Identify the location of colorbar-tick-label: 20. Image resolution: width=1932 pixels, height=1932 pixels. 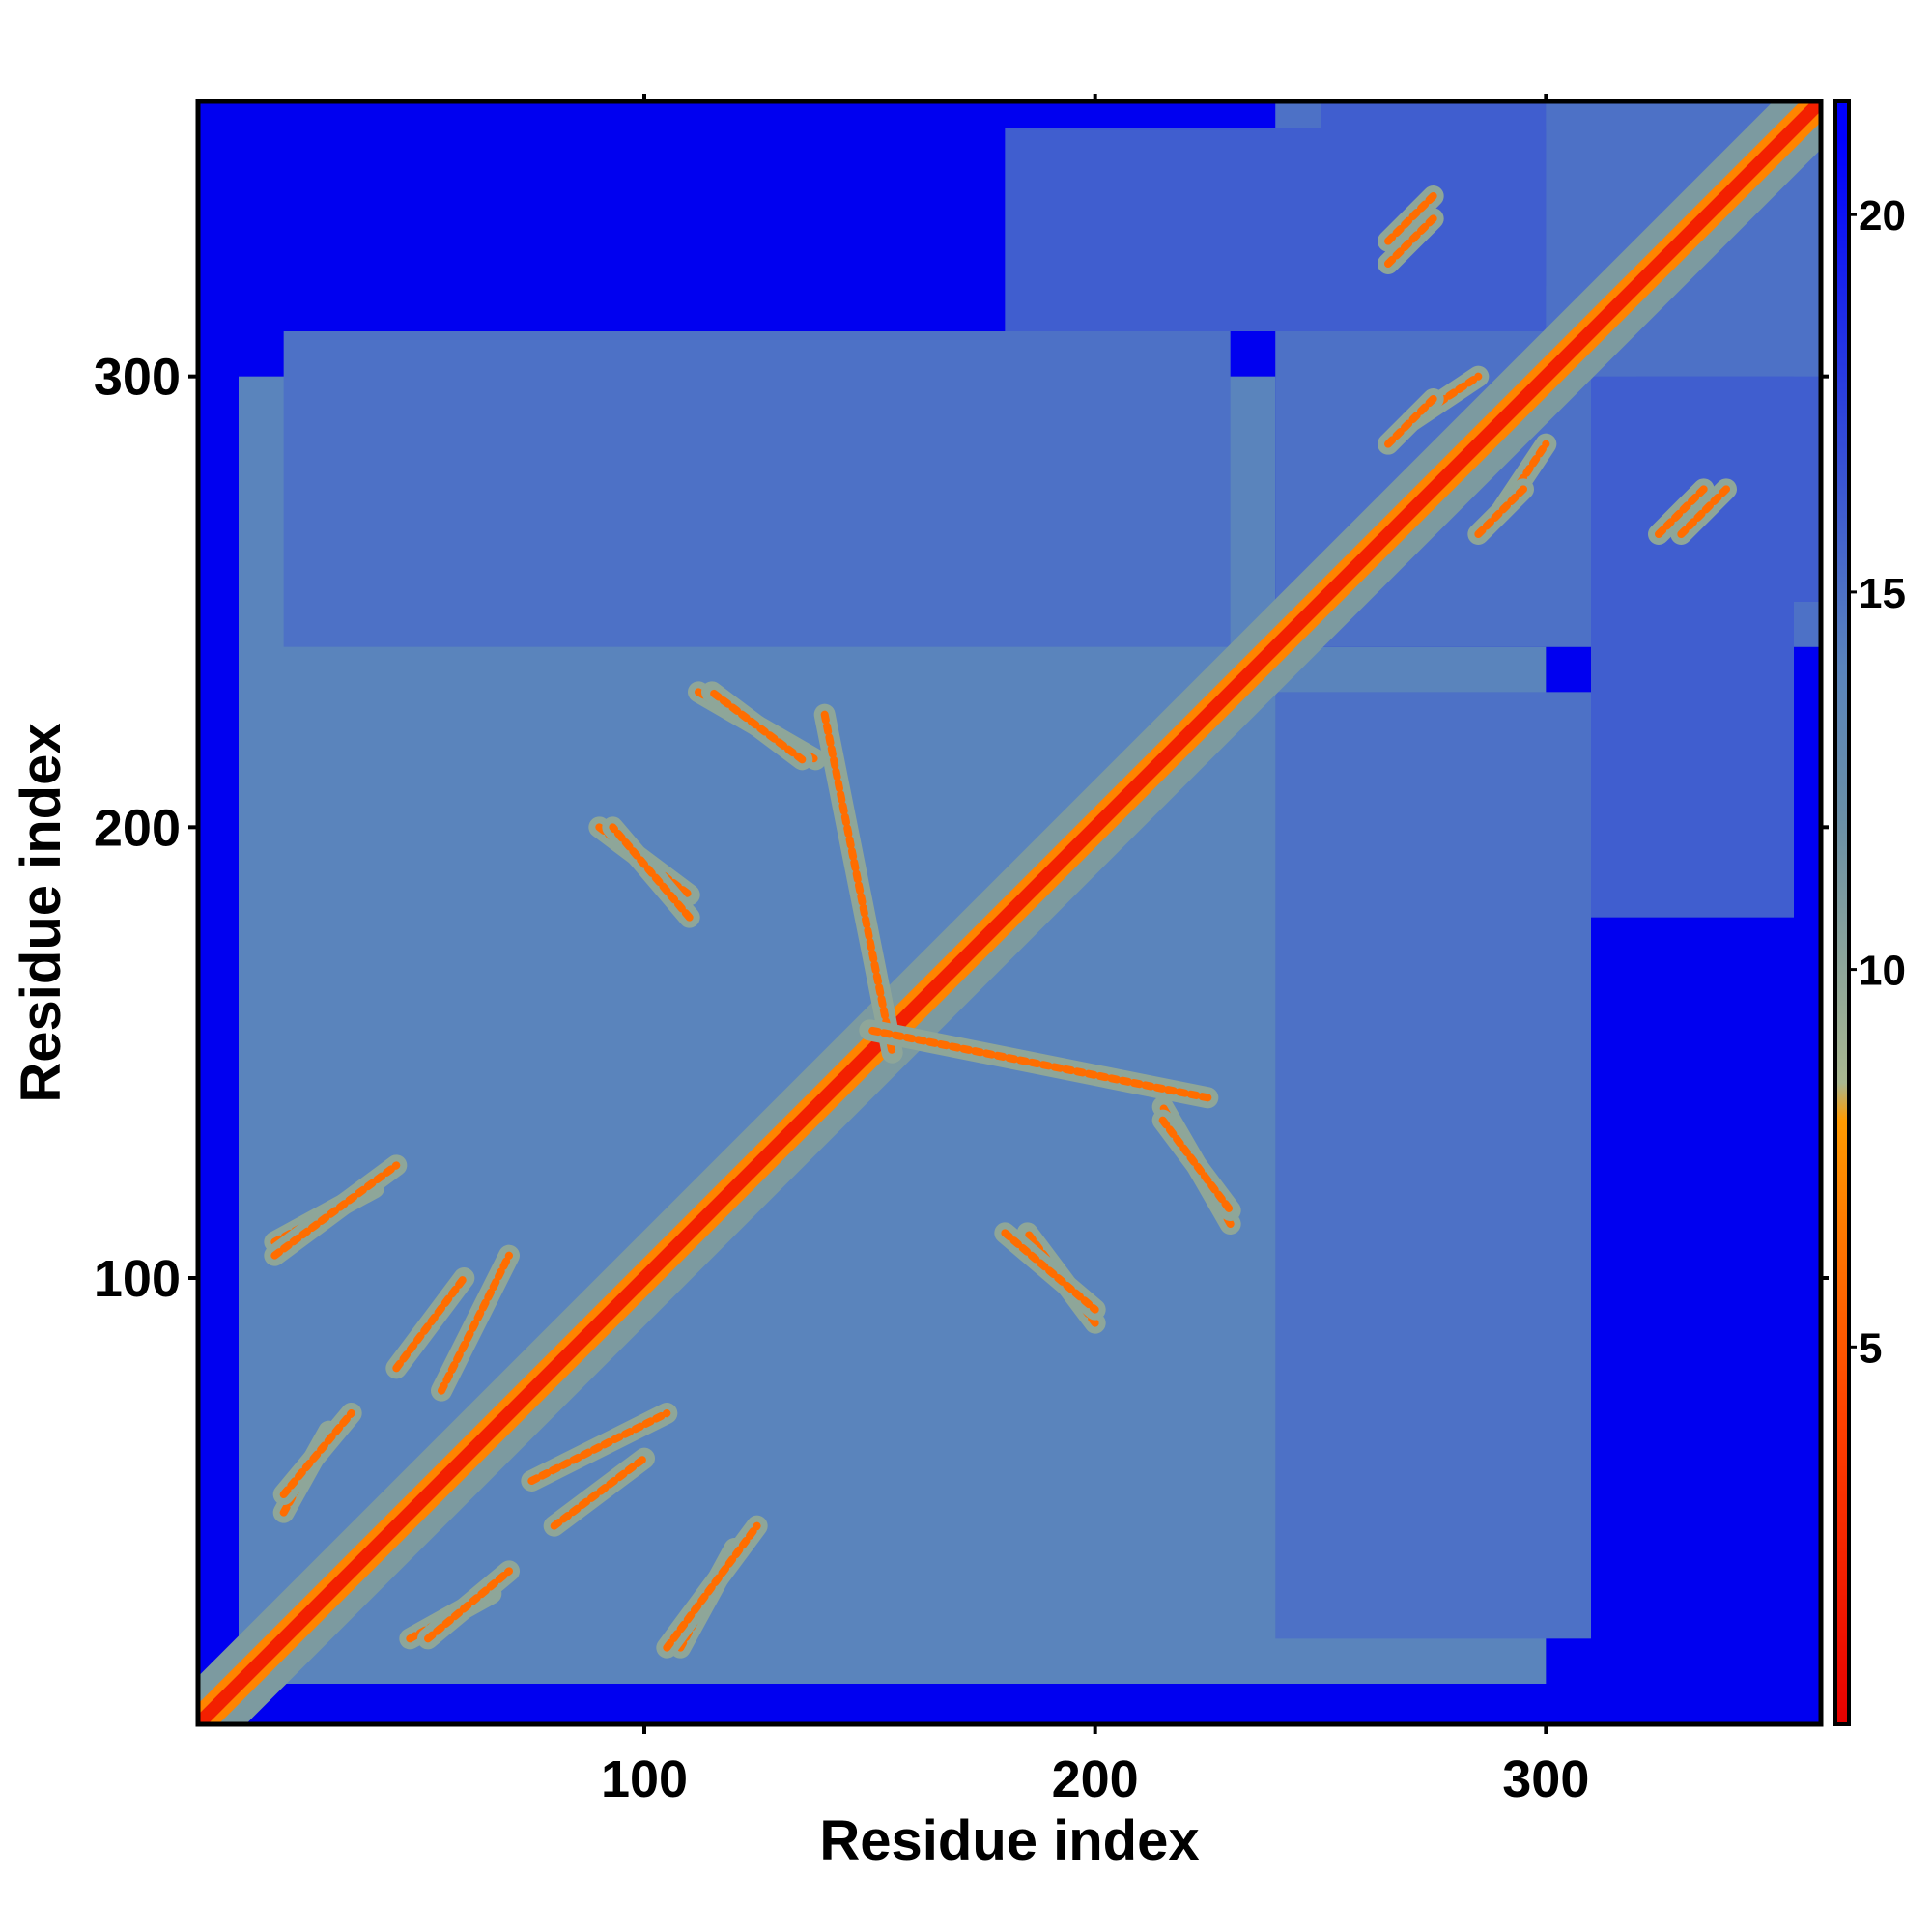
(1882, 216).